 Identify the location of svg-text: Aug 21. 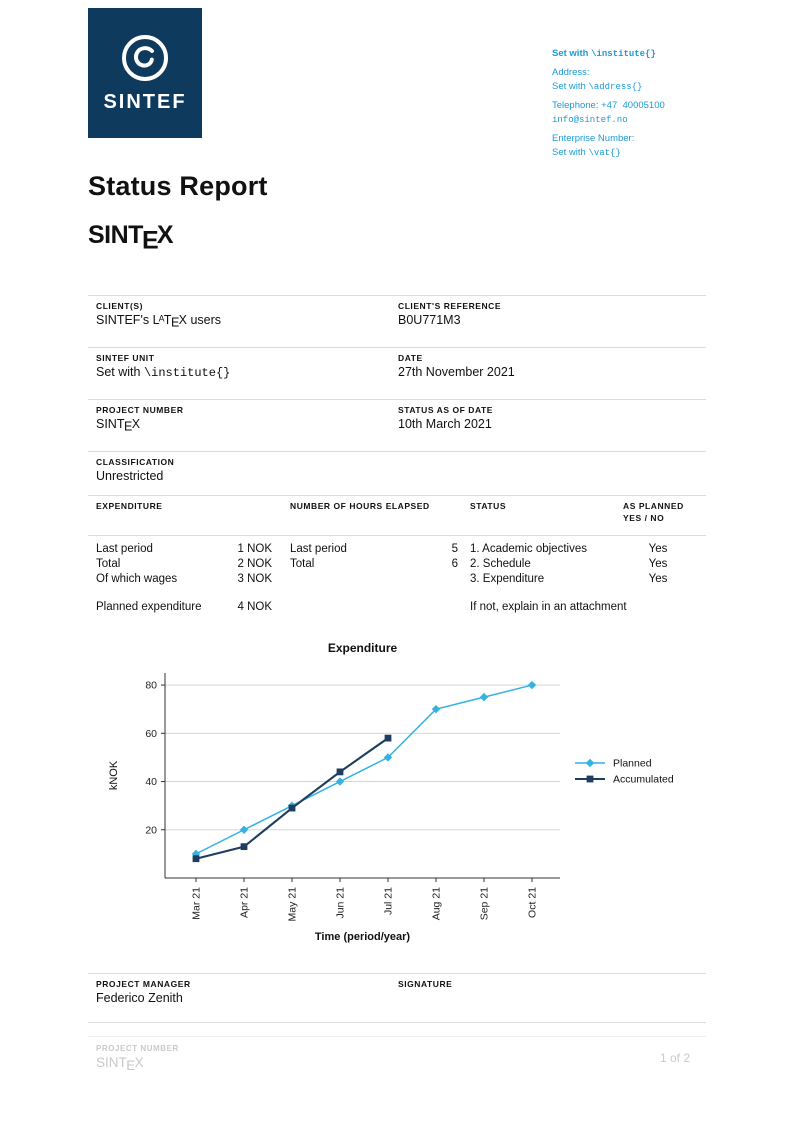
(437, 903).